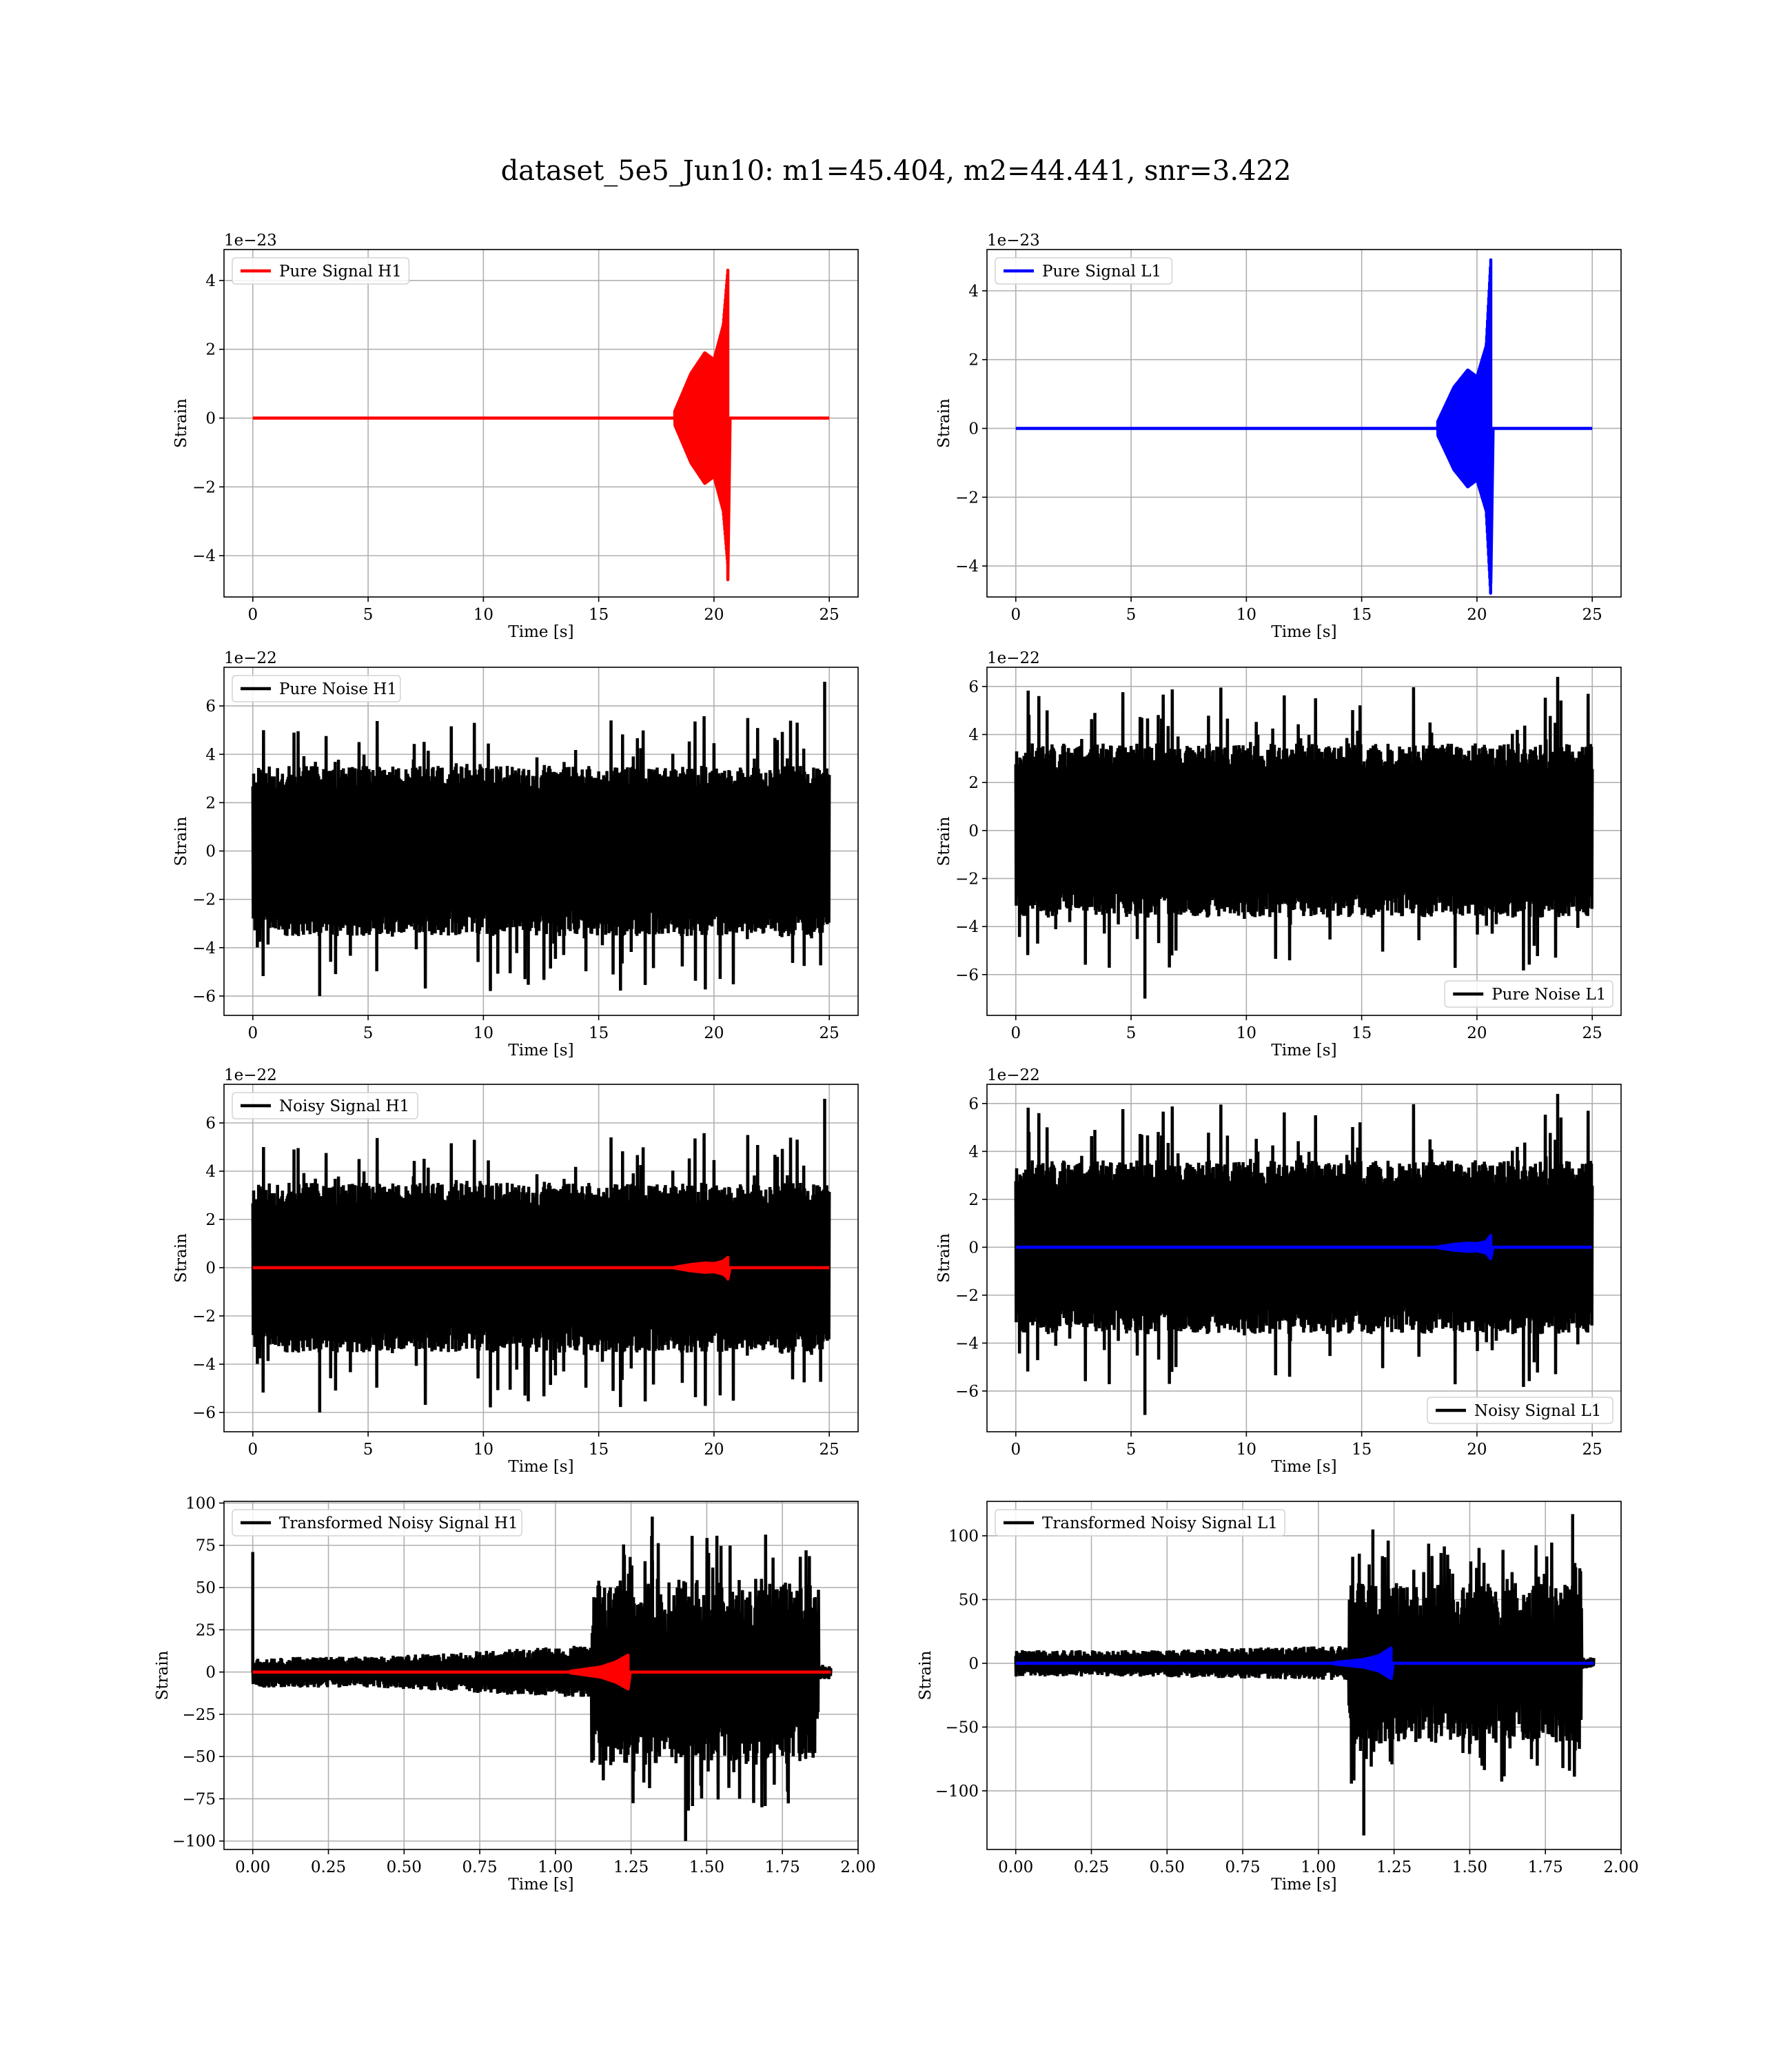  What do you see at coordinates (1545, 1867) in the screenshot?
I see `x-tick-label: 1.75` at bounding box center [1545, 1867].